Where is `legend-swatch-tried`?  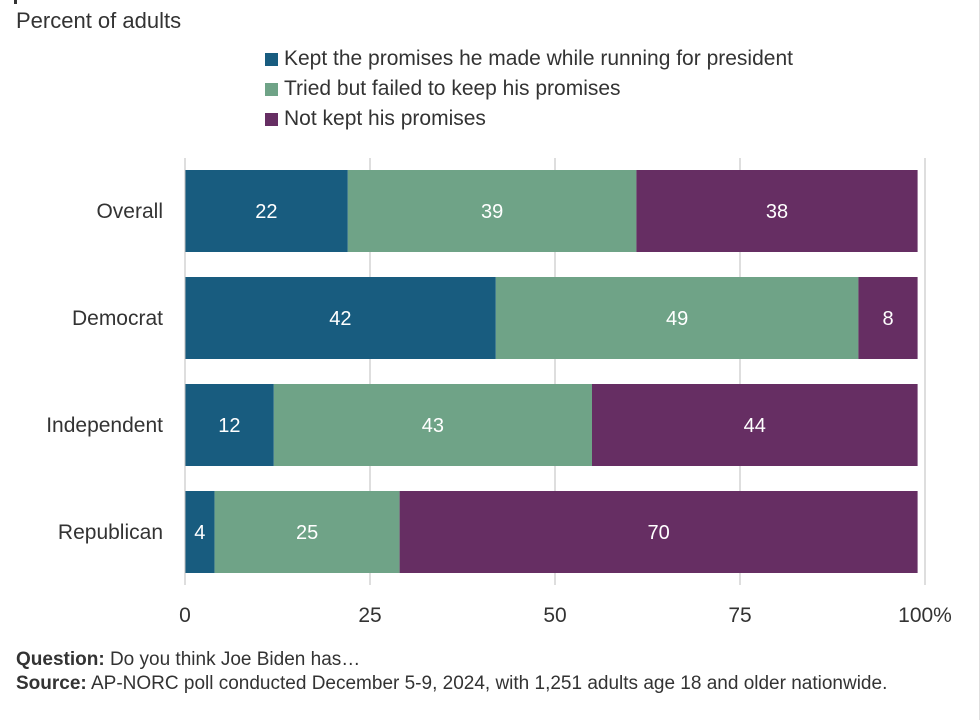 legend-swatch-tried is located at coordinates (271, 89).